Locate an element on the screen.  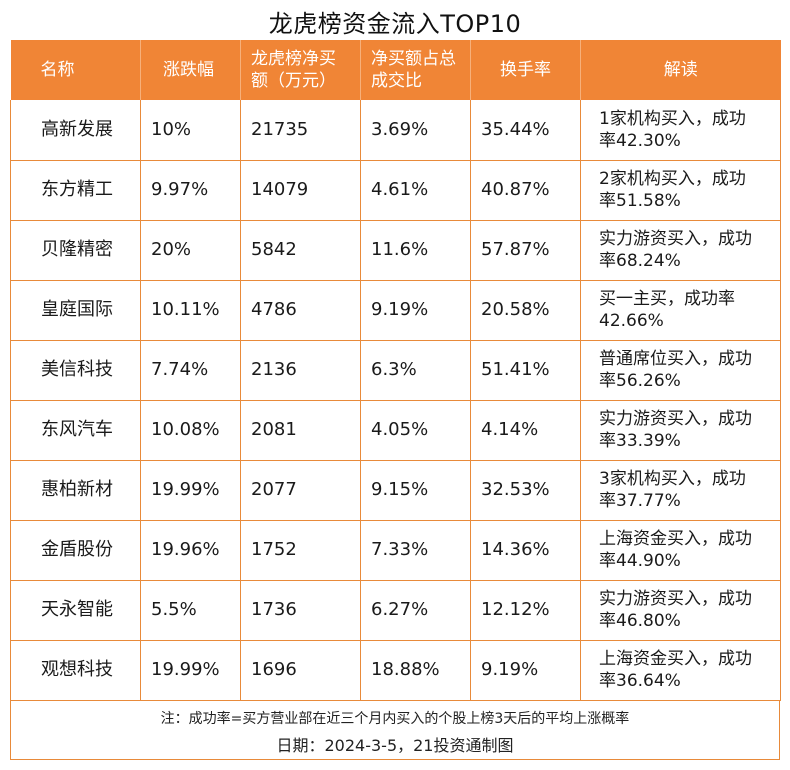
stock-name: 惠柏新材 is located at coordinates (75, 490).